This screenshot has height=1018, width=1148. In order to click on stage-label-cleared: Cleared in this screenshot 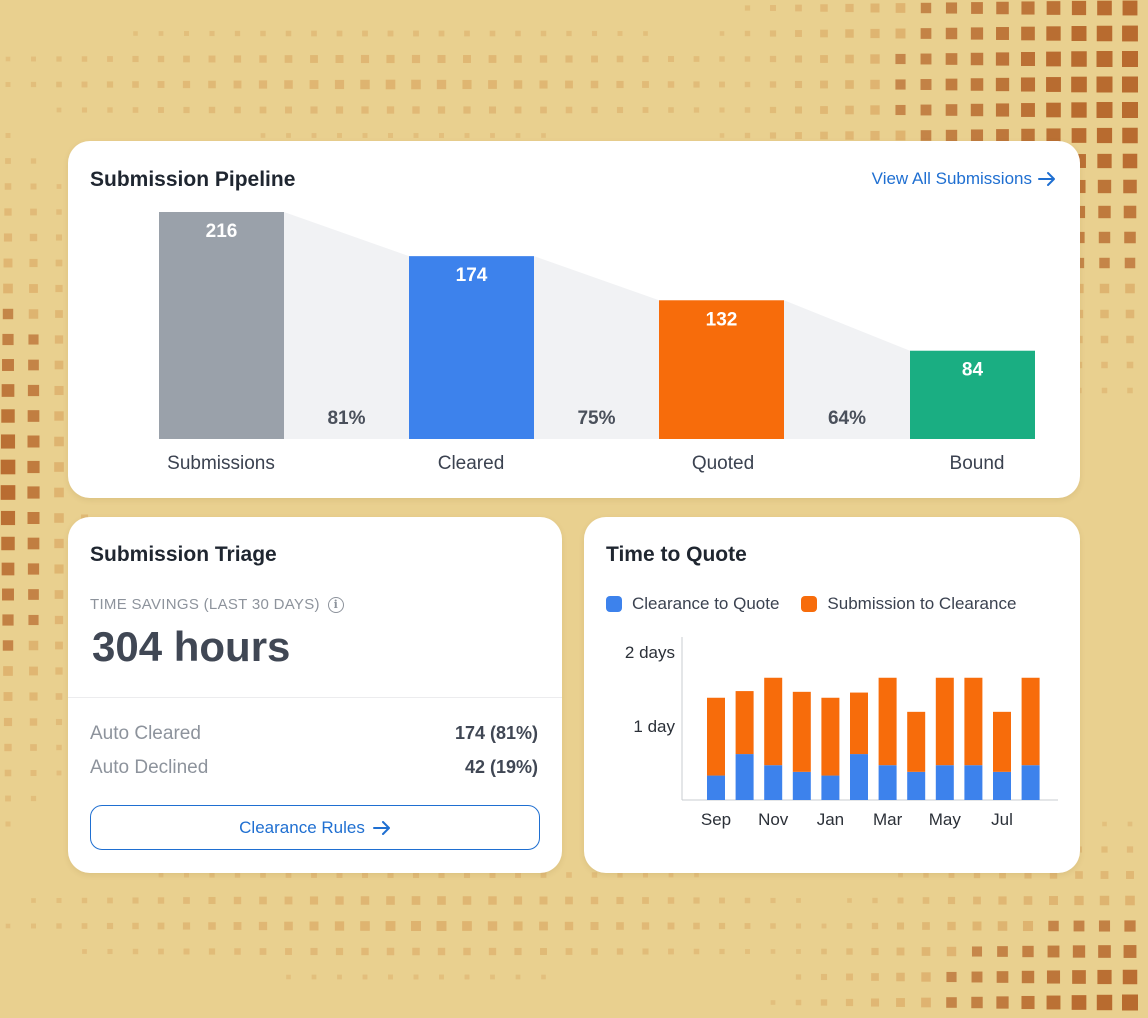, I will do `click(471, 463)`.